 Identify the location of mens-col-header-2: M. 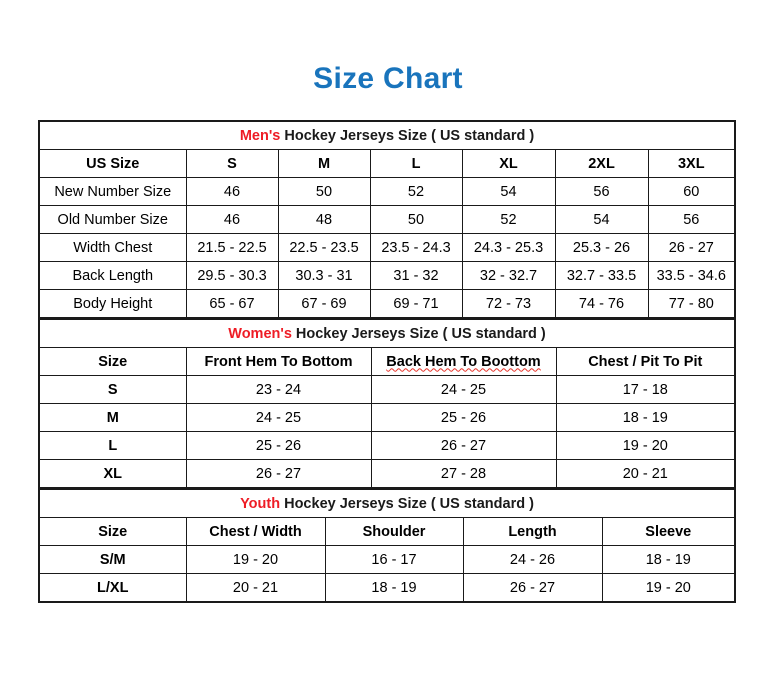
(324, 163).